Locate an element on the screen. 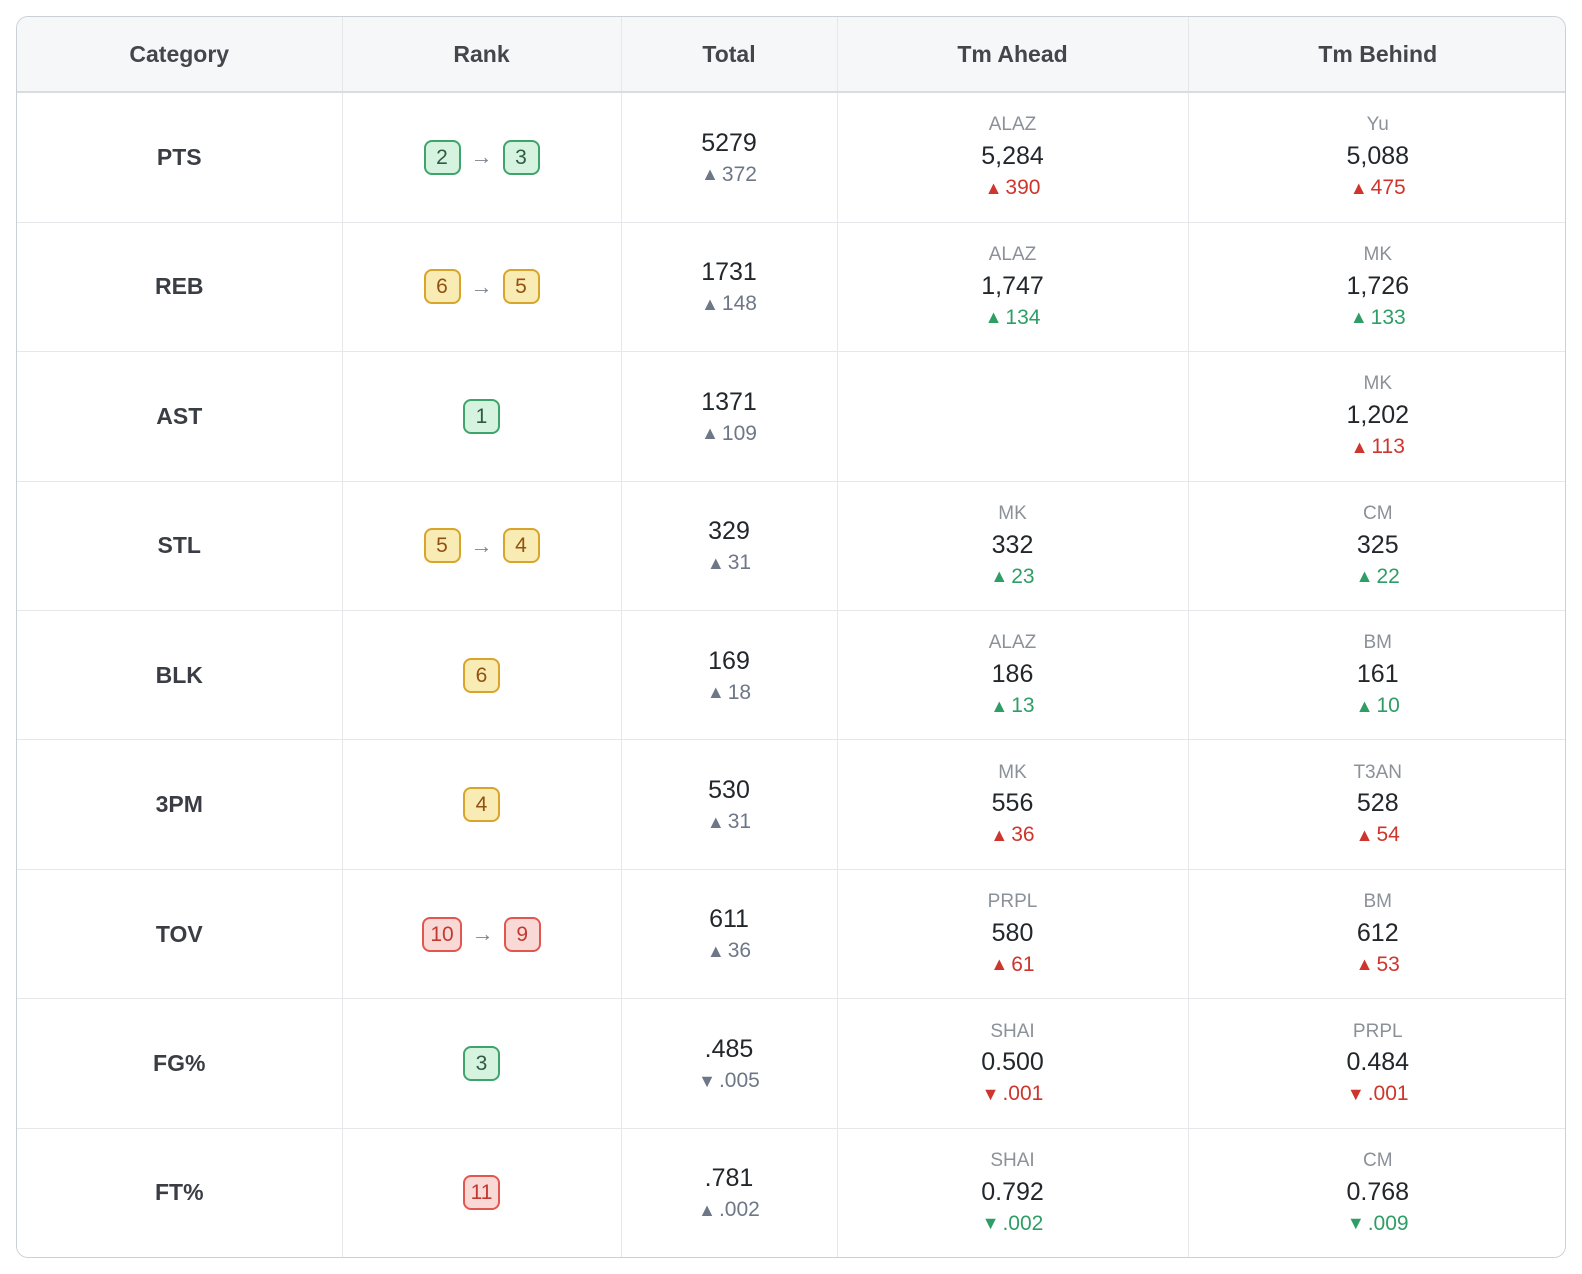  total-stat: 611 ▲ 36 is located at coordinates (729, 933).